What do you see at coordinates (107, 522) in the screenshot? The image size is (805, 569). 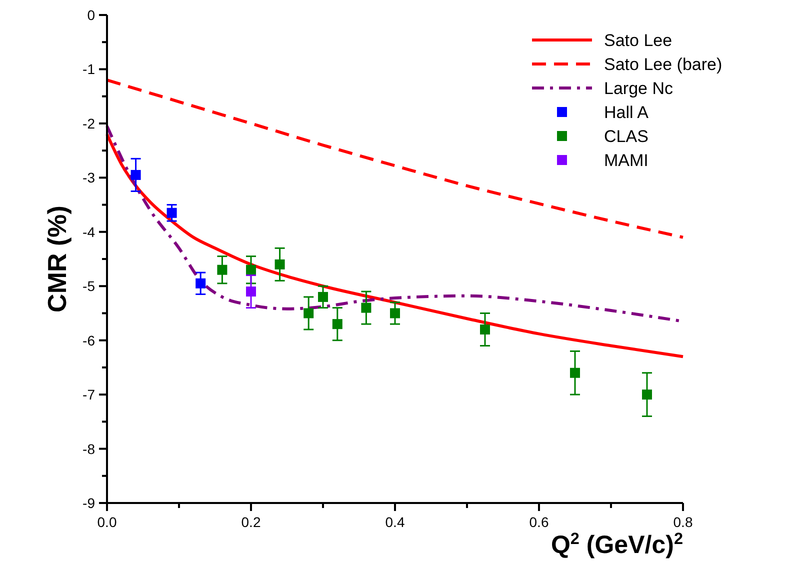 I see `x-tick-label: 0.0` at bounding box center [107, 522].